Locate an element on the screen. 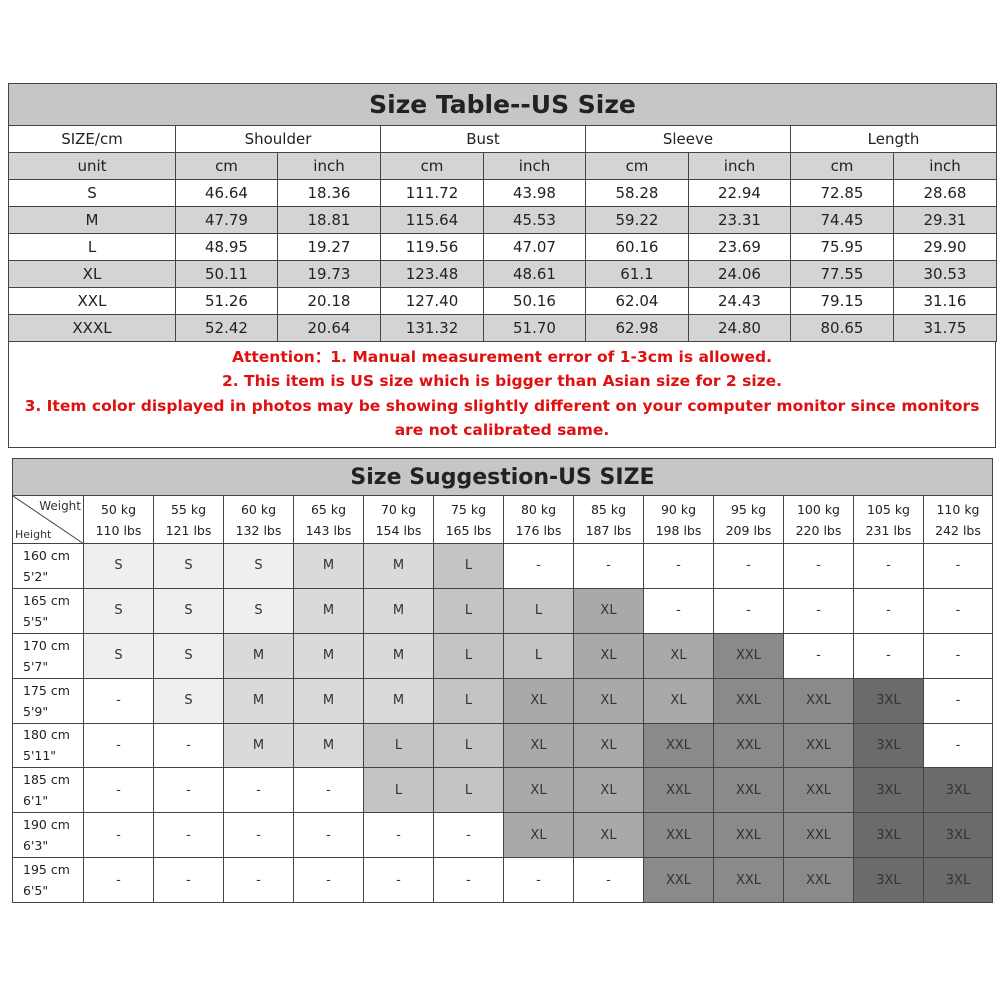 Image resolution: width=1000 pixels, height=1000 pixels. size-cell: 24.80 is located at coordinates (739, 328).